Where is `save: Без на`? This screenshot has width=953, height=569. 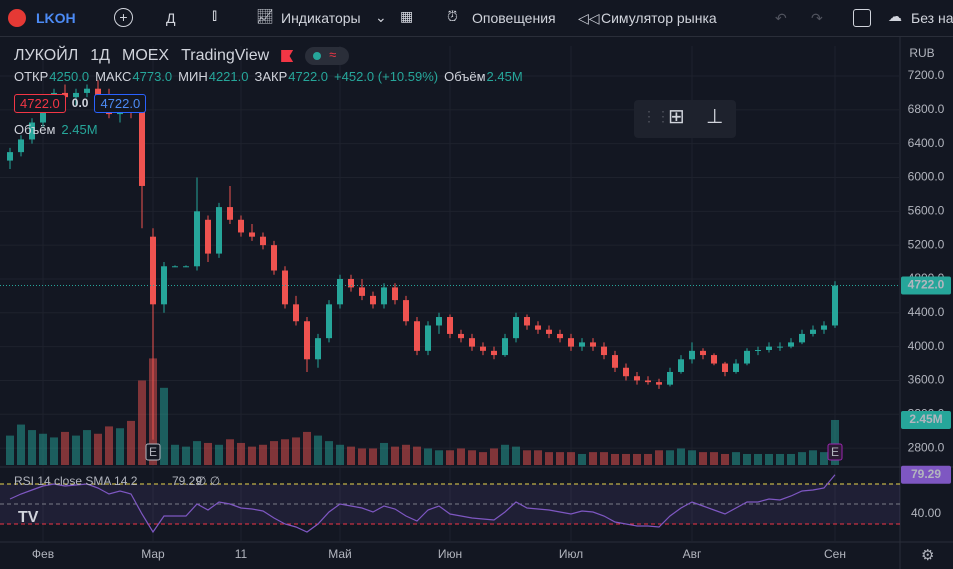
save: Без на is located at coordinates (932, 18).